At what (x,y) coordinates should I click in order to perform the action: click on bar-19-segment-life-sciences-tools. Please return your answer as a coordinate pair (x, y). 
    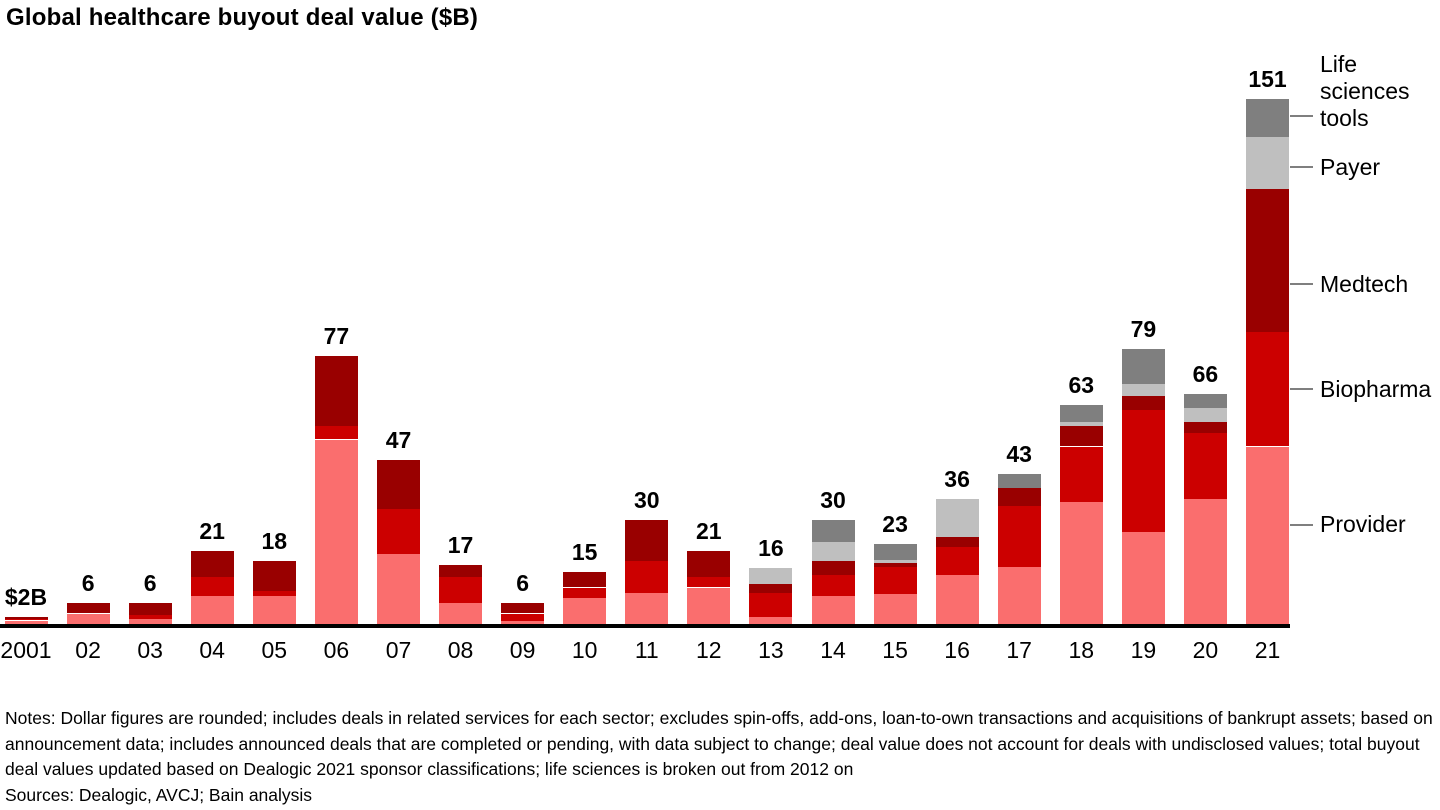
    Looking at the image, I should click on (1143, 366).